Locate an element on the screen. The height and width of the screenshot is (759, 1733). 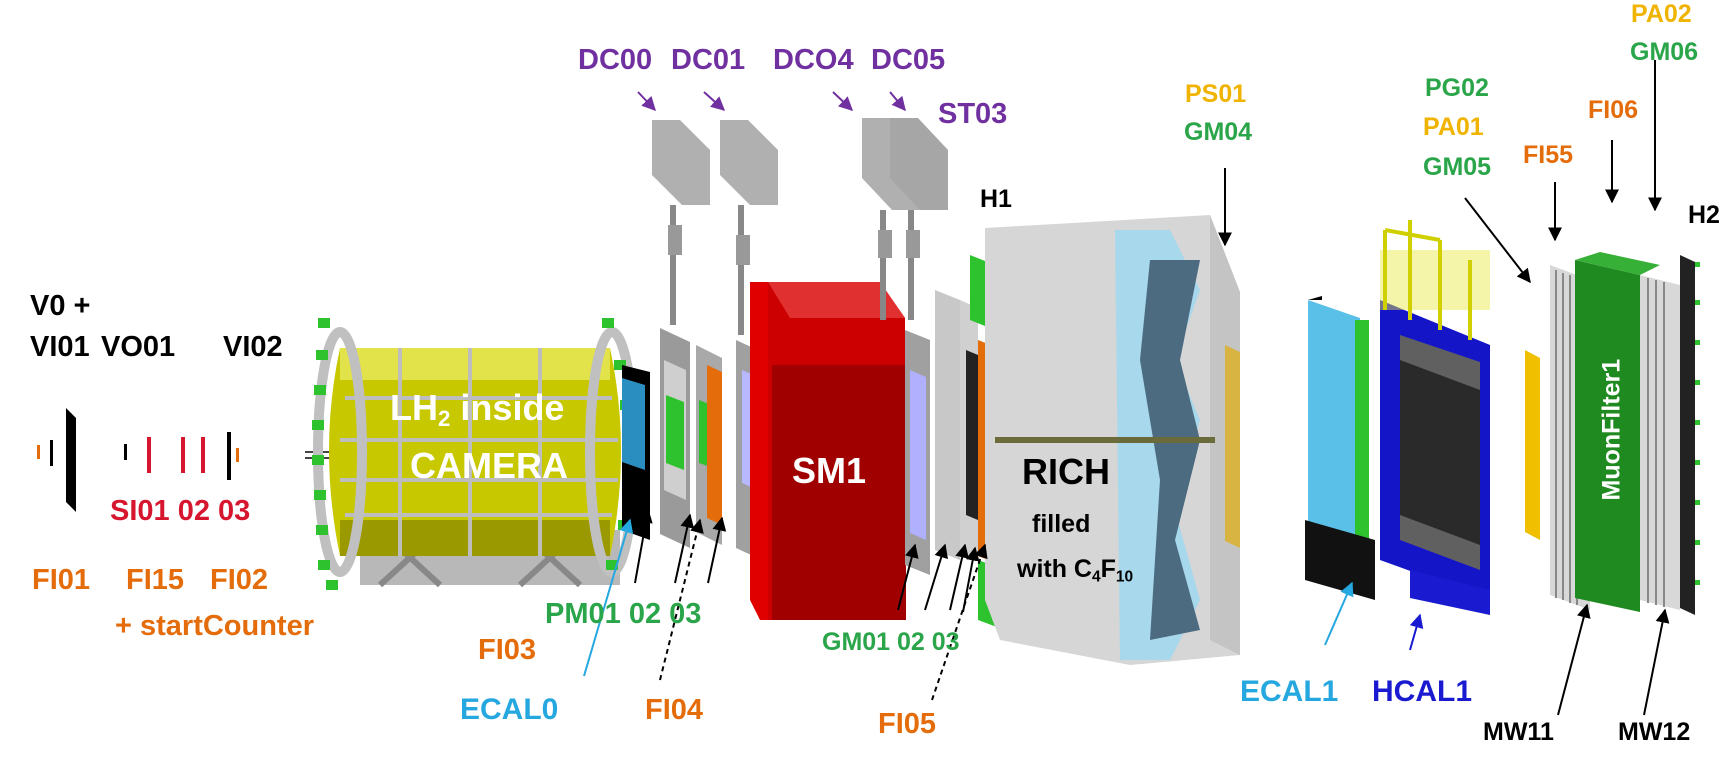
label-vo01: VO01 is located at coordinates (138, 347).